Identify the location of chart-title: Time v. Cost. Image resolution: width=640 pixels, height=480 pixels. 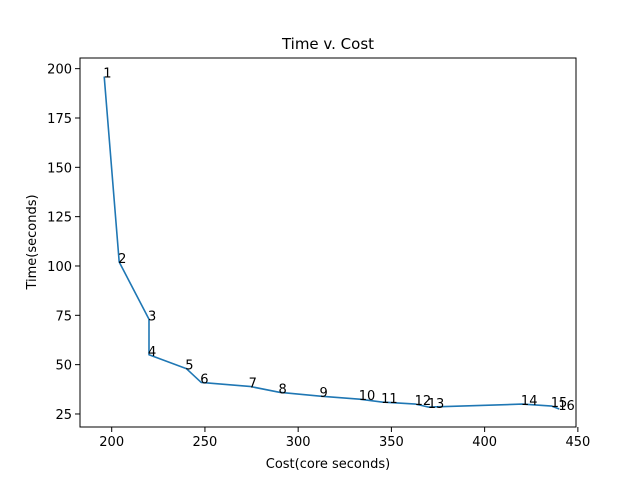
(327, 44).